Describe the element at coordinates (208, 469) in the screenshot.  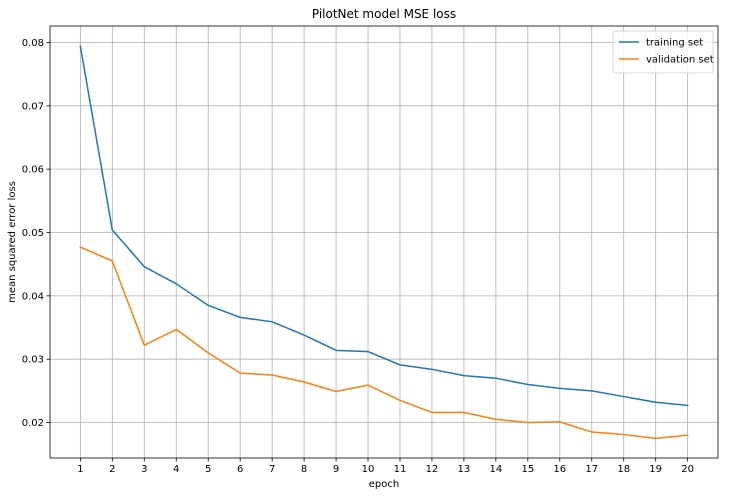
I see `x-tick-label: 5` at that location.